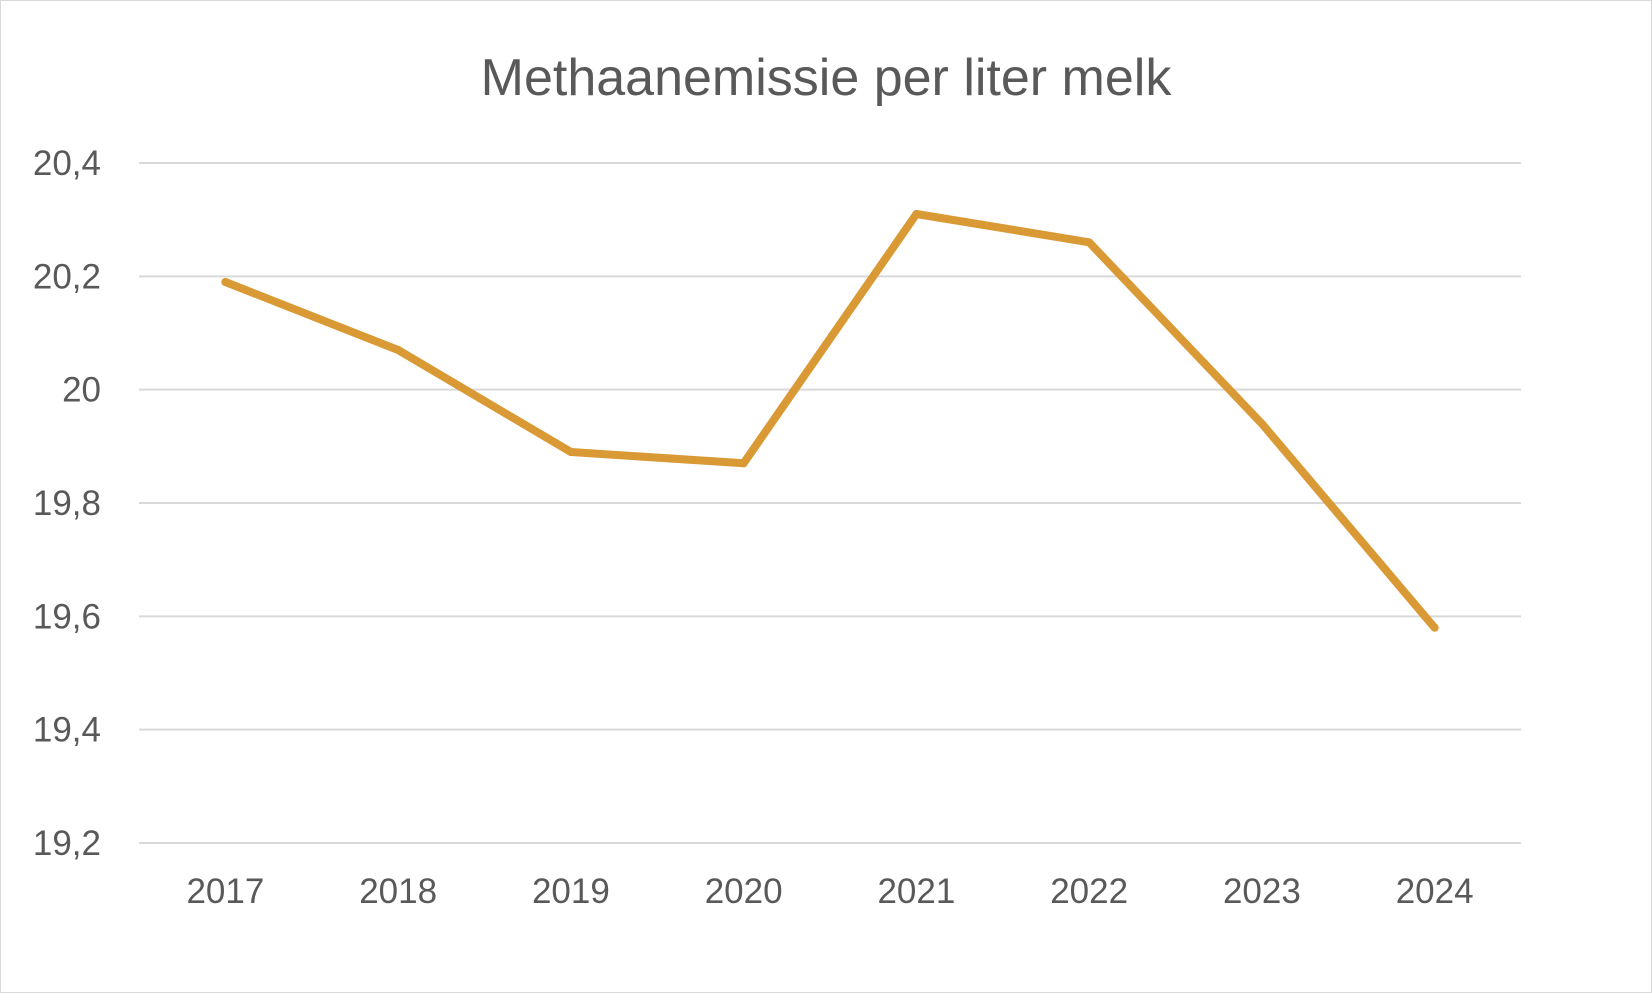  Describe the element at coordinates (1262, 891) in the screenshot. I see `x-tick-label: 2023` at that location.